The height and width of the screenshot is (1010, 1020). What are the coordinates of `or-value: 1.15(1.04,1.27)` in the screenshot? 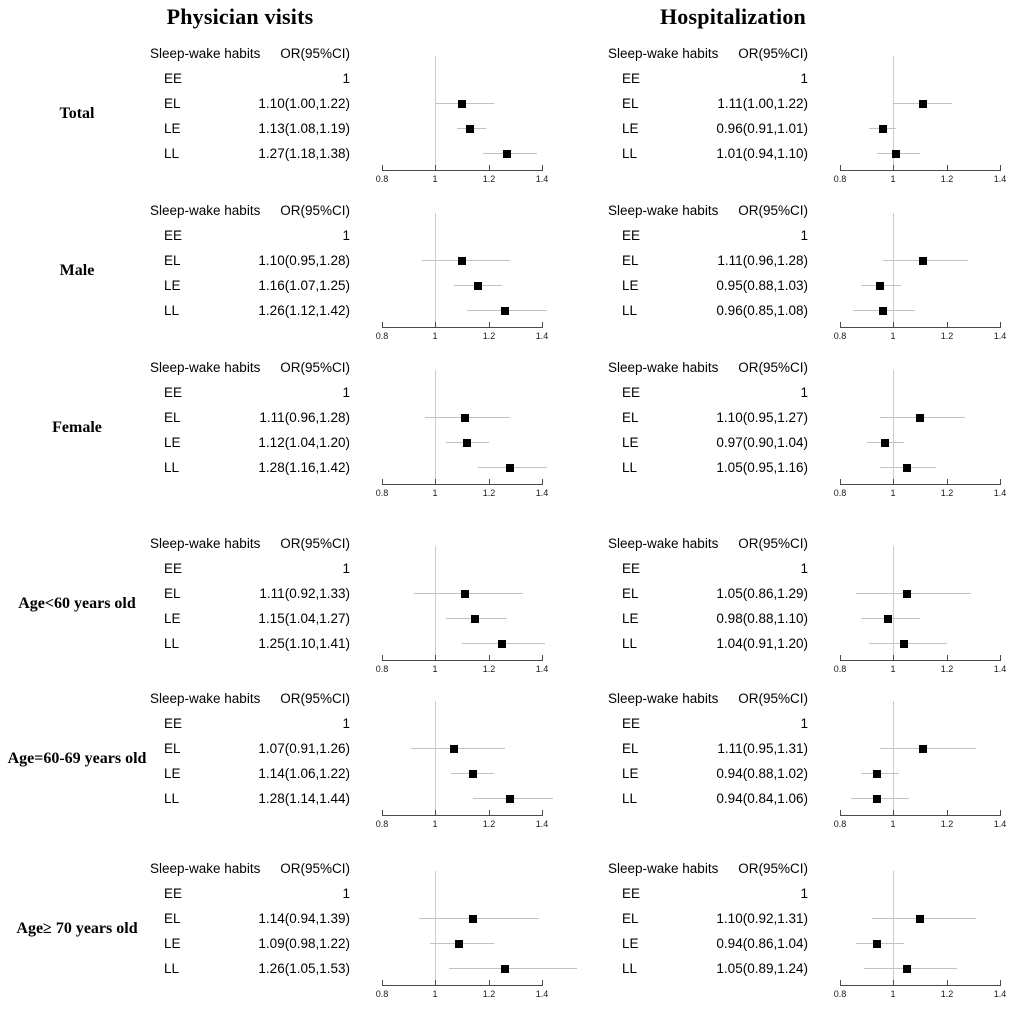 It's located at (304, 618).